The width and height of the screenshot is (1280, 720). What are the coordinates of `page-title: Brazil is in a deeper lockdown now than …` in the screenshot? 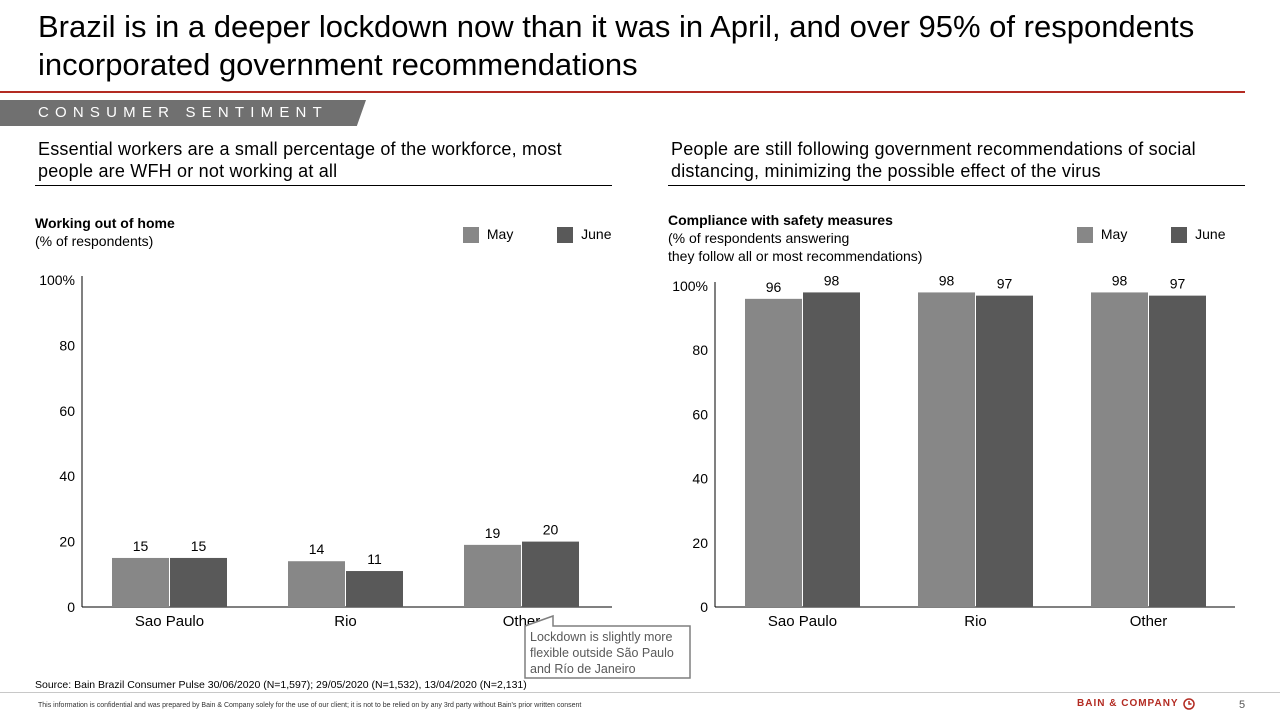 It's located at (616, 45).